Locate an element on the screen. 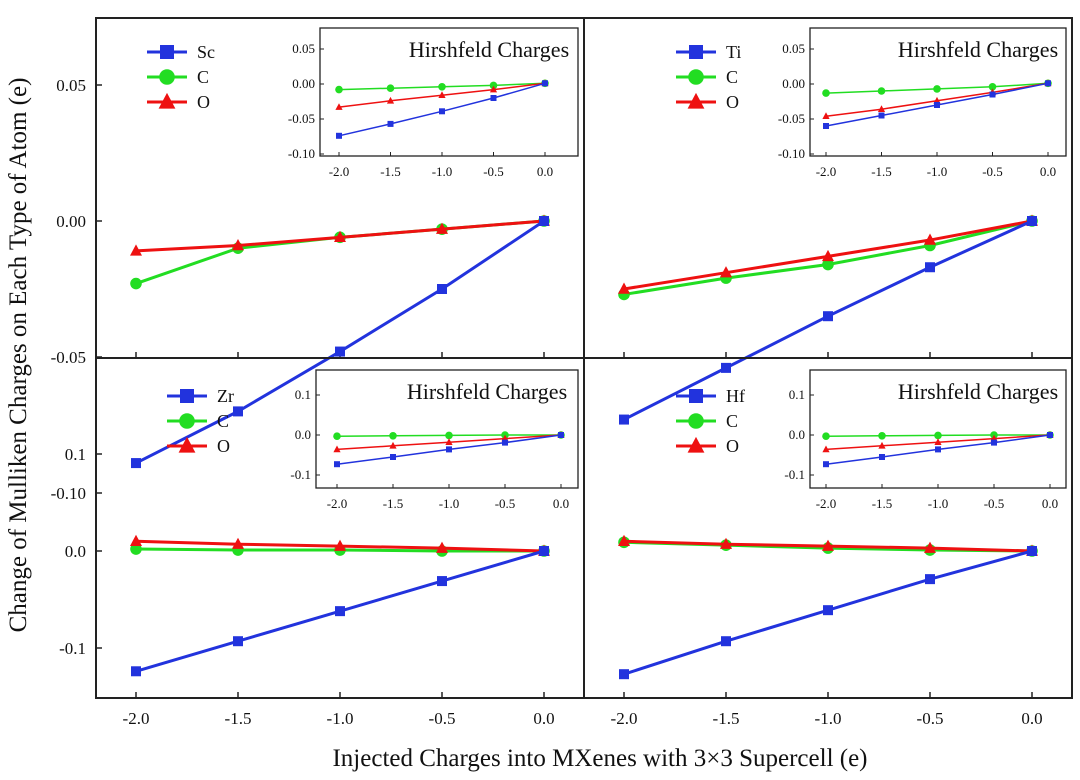  y-tick-label: 0.0 is located at coordinates (75, 551).